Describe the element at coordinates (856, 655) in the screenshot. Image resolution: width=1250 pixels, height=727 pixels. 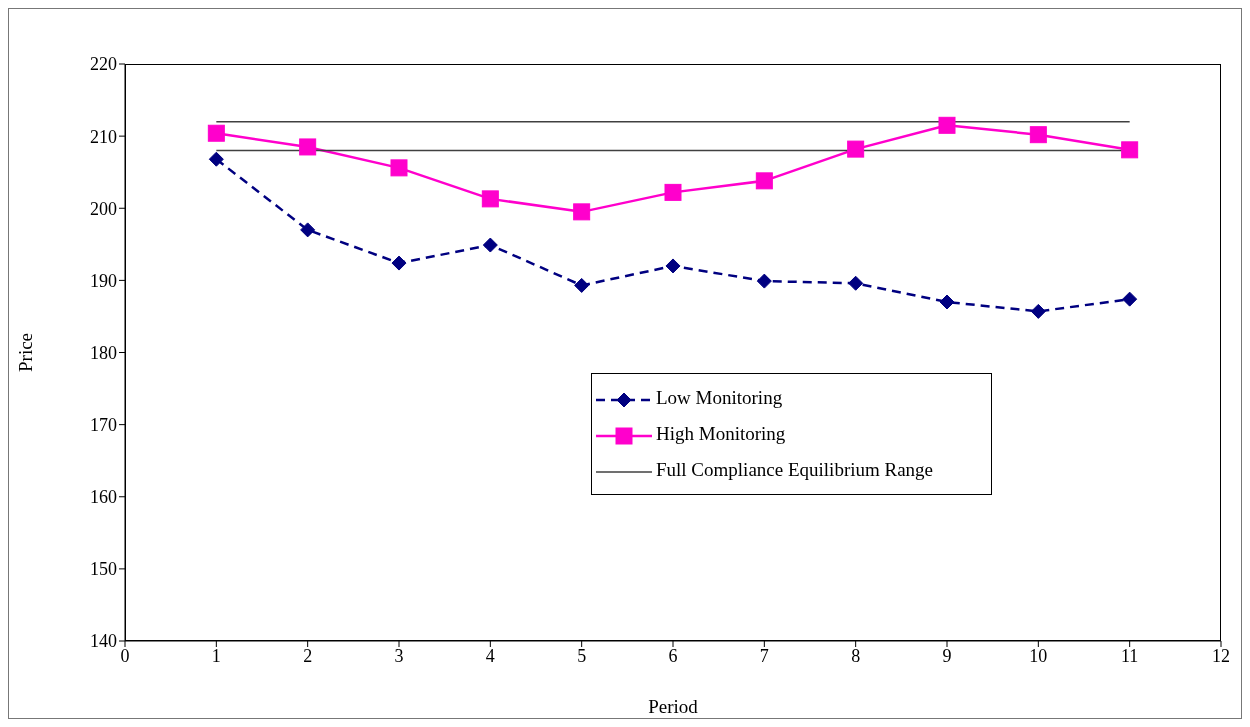
I see `x-tick-label: 8` at that location.